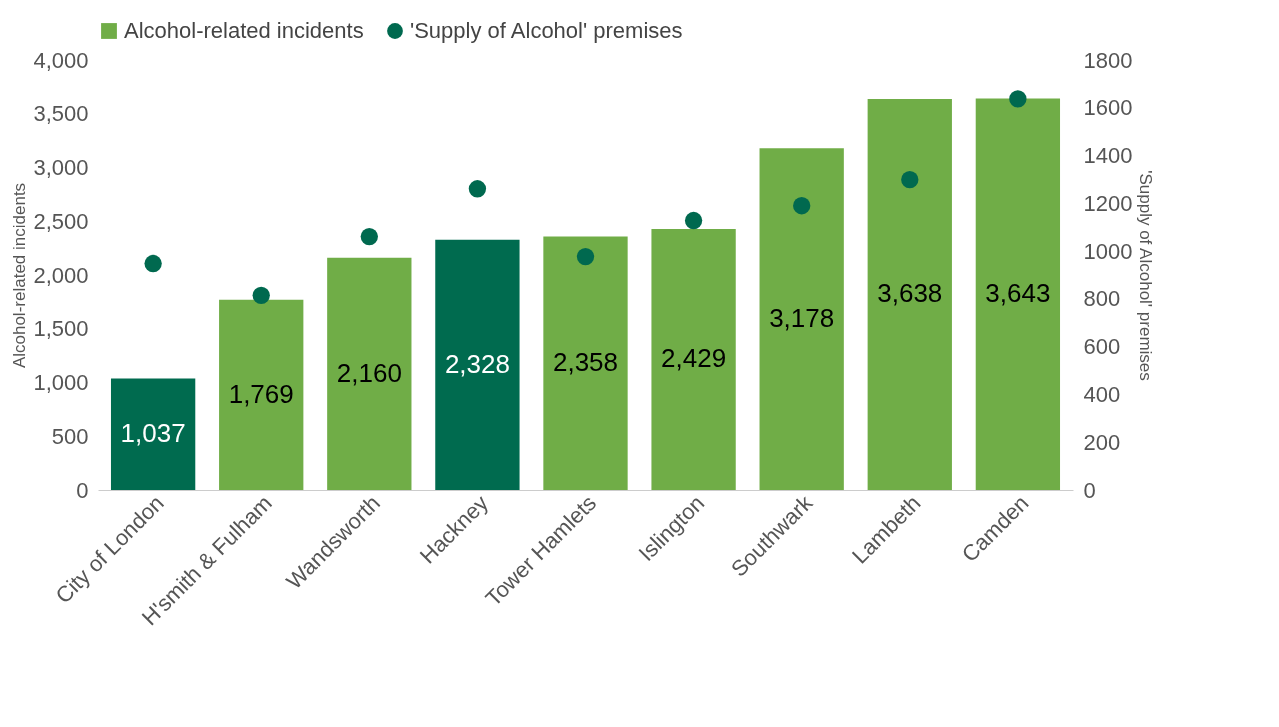  What do you see at coordinates (61, 114) in the screenshot?
I see `y-tick-label: 3,500` at bounding box center [61, 114].